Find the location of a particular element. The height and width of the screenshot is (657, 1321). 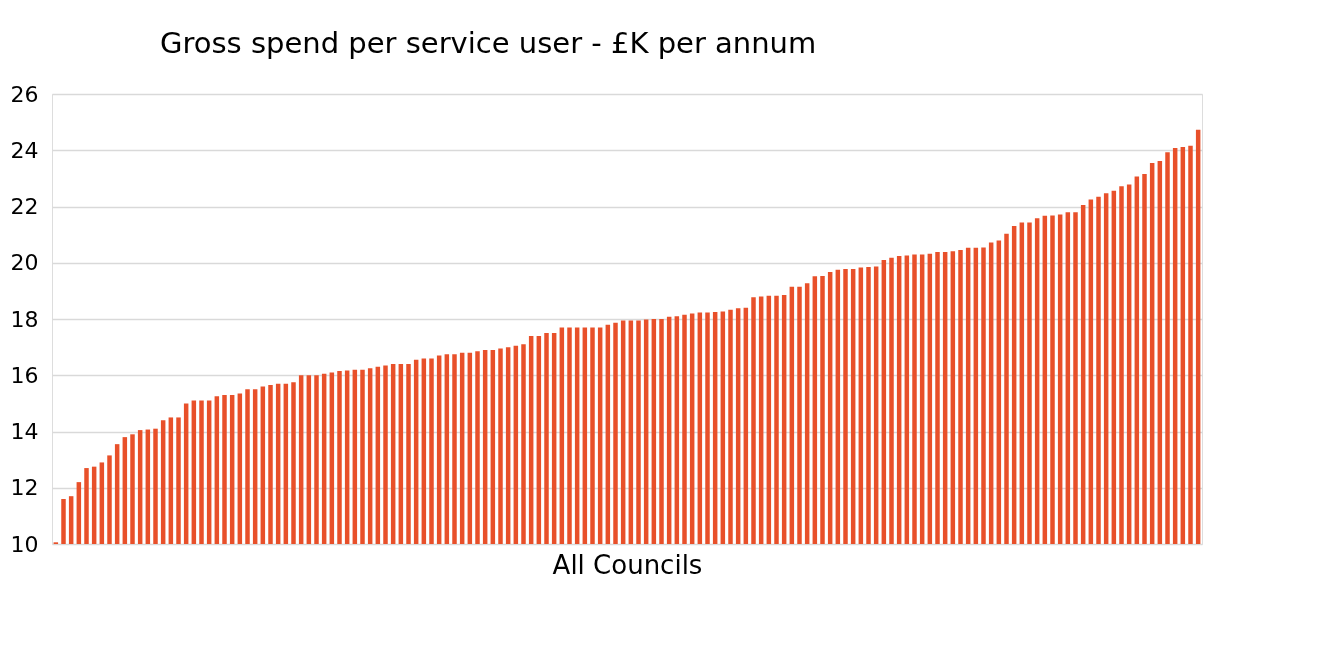

y-tick-label: 10 is located at coordinates (24, 544).